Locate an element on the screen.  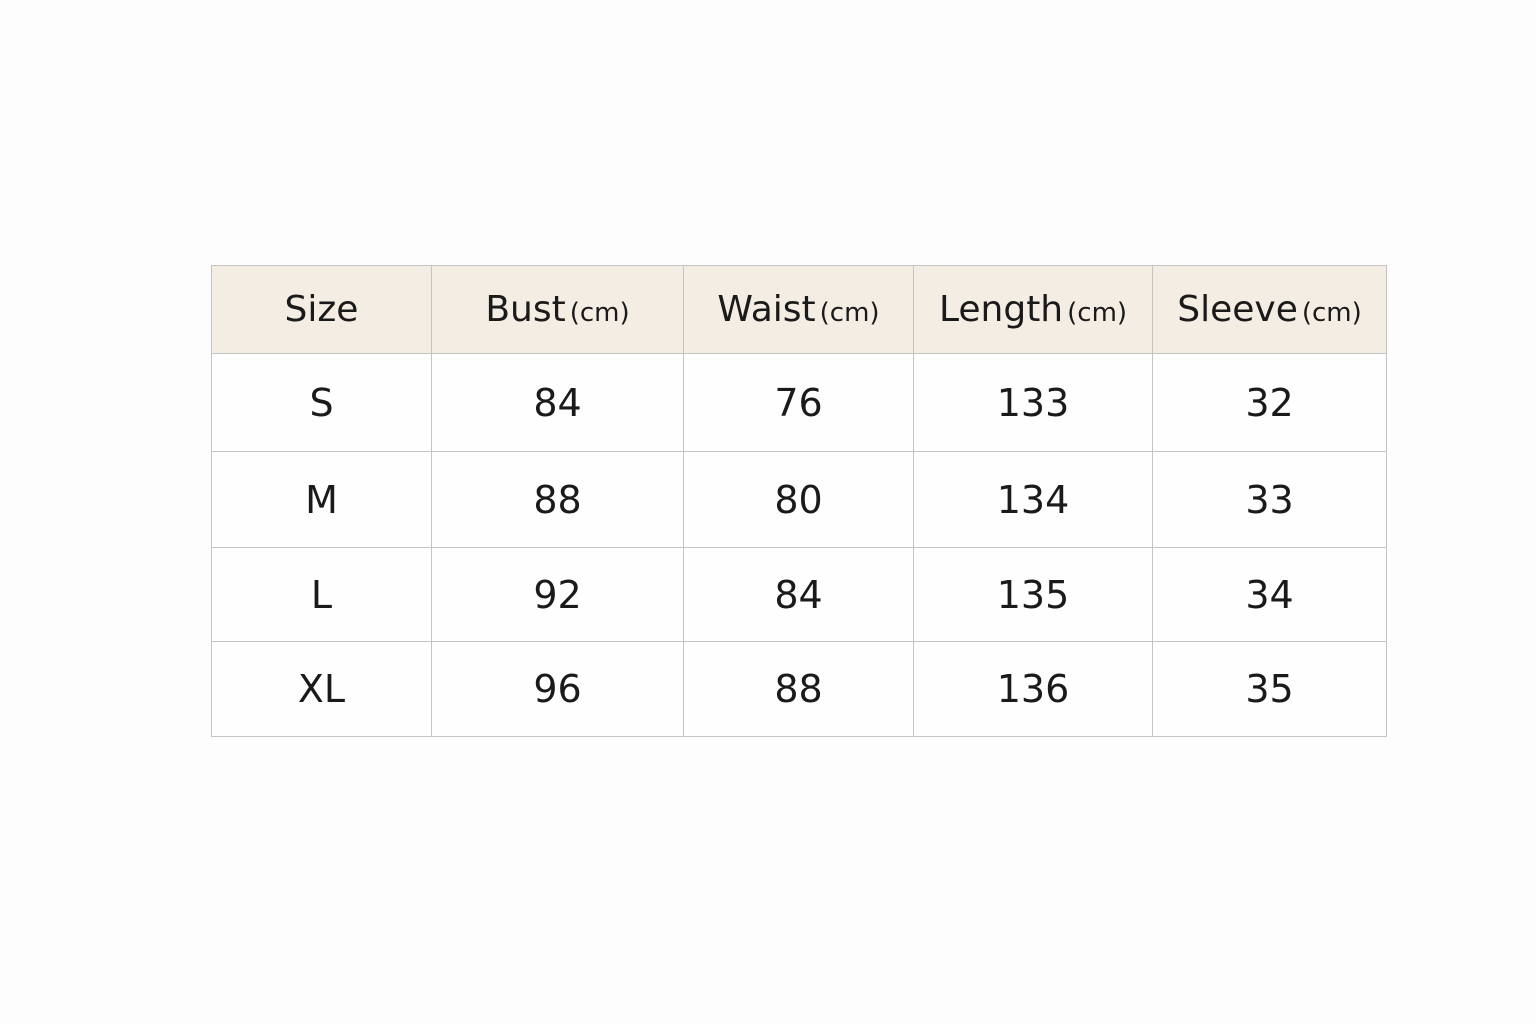
header-label: Sleeve is located at coordinates (1237, 309).